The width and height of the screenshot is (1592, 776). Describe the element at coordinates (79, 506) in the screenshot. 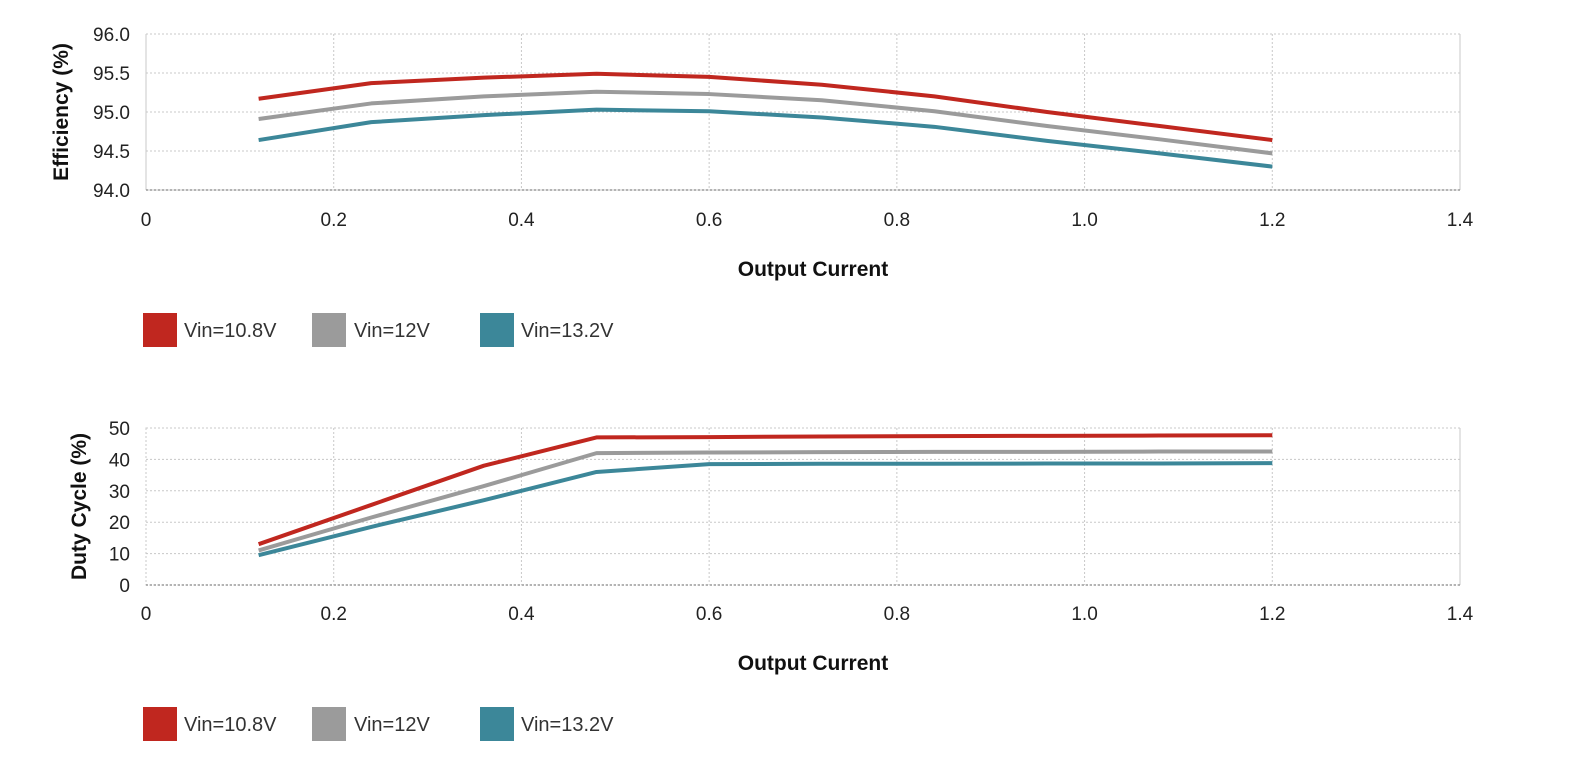

I see `y-axis-title: Duty Cycle (%)` at that location.